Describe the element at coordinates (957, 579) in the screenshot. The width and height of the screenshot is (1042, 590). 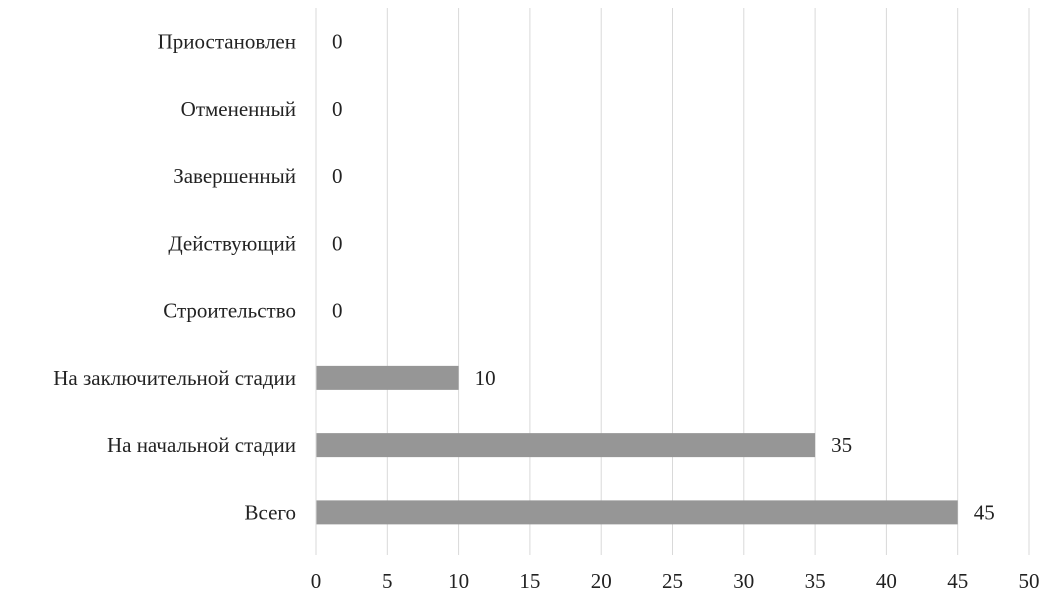
I see `x-tick-label: 45` at that location.